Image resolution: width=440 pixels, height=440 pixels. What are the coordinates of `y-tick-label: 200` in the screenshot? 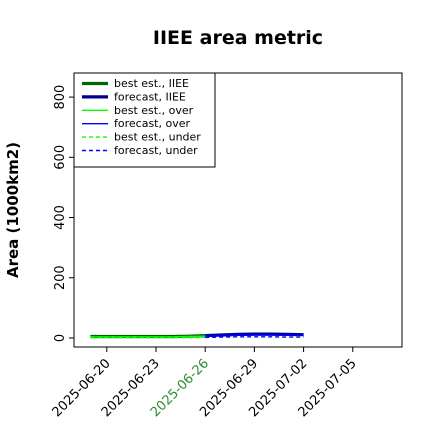 It's located at (60, 277).